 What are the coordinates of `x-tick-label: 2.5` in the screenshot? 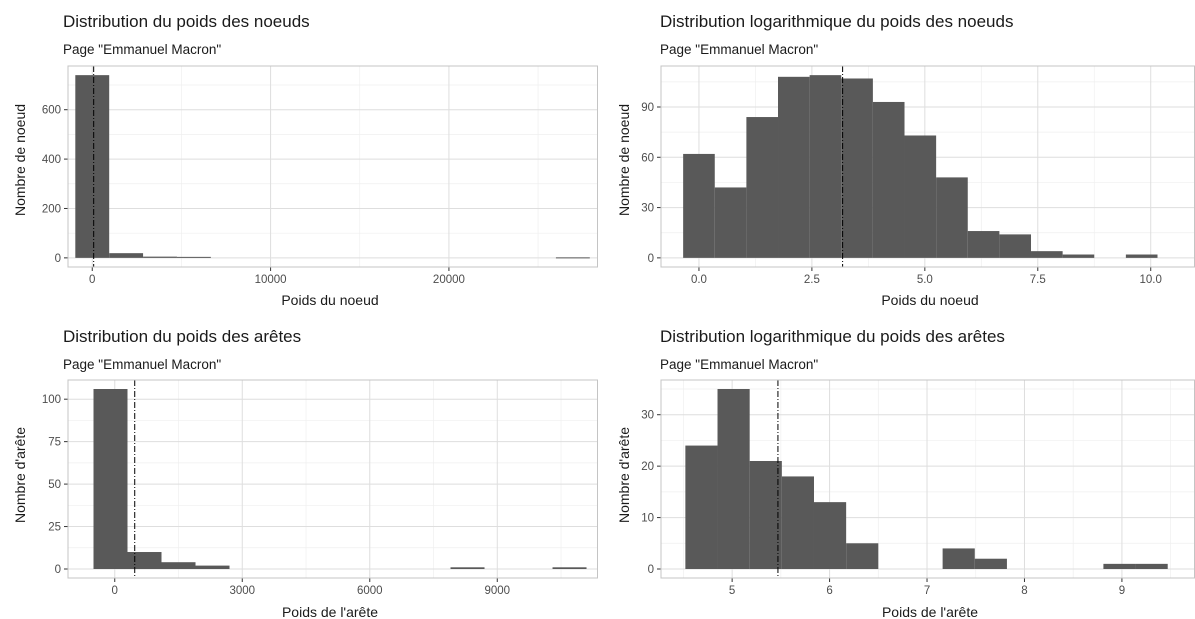 It's located at (812, 280).